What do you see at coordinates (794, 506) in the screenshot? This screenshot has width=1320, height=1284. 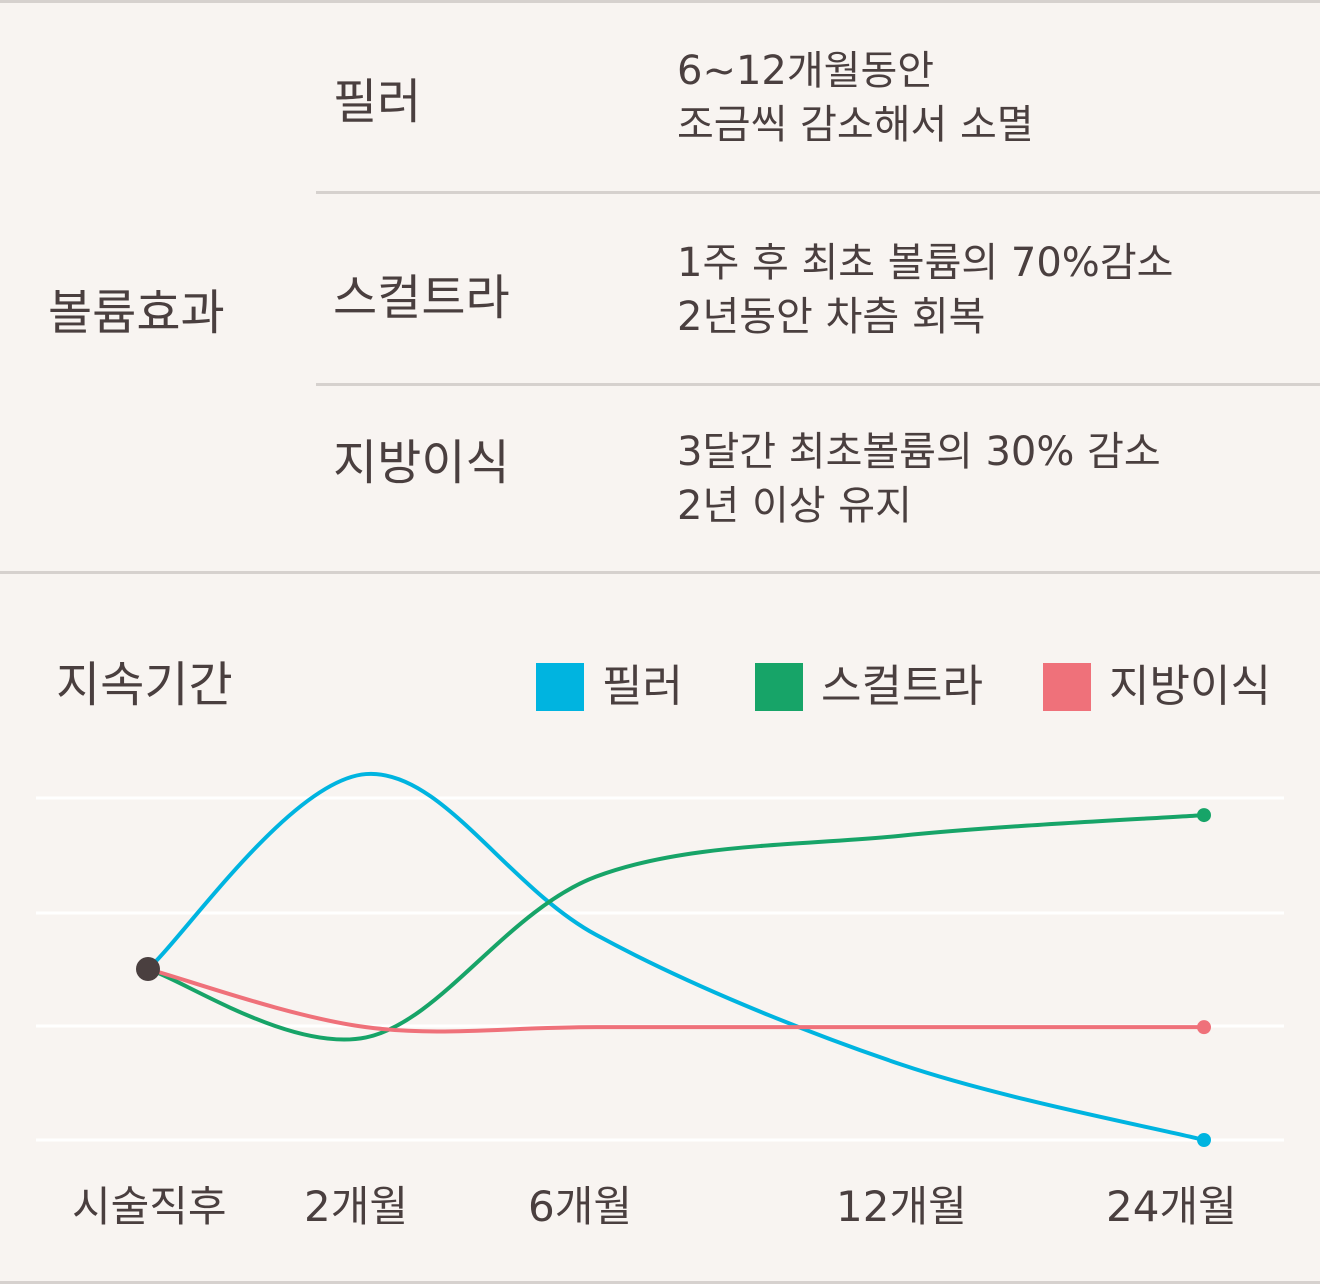 I see `row-desc-line: 2년 이상 유지` at bounding box center [794, 506].